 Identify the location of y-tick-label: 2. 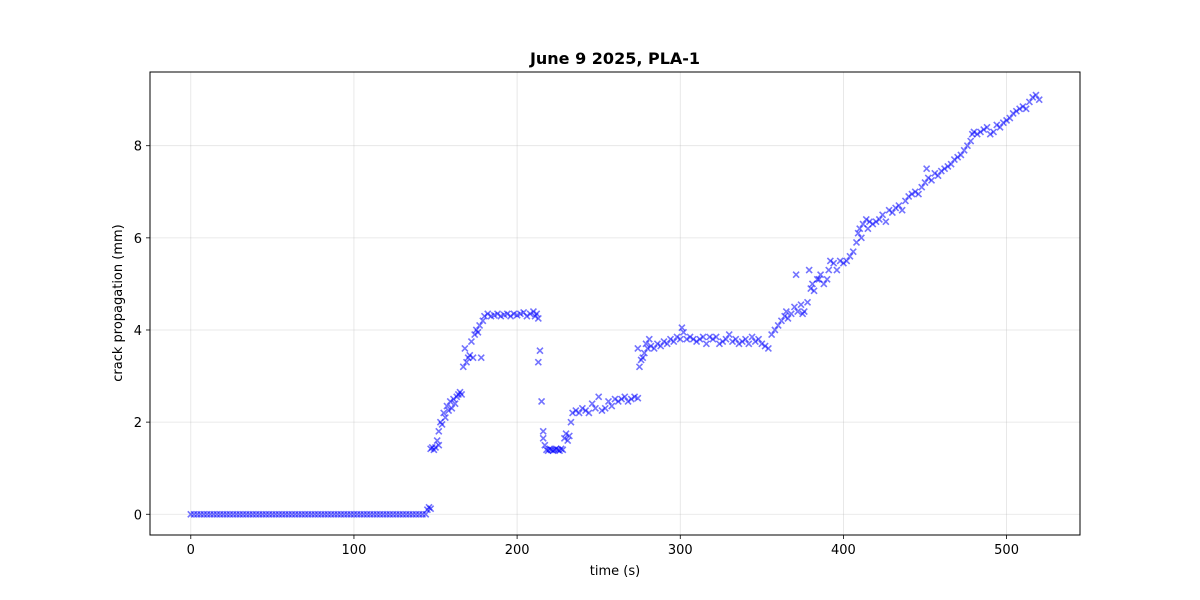
(138, 423).